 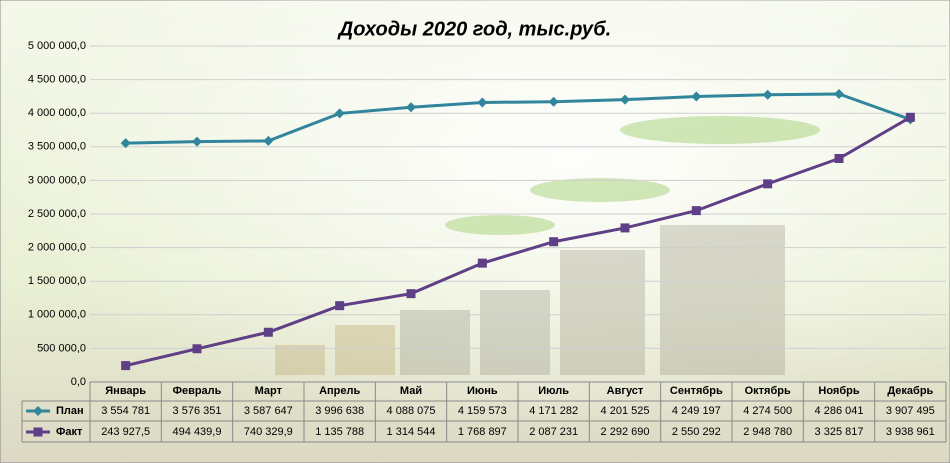 I want to click on table-value: 2 948 780, so click(x=767, y=432).